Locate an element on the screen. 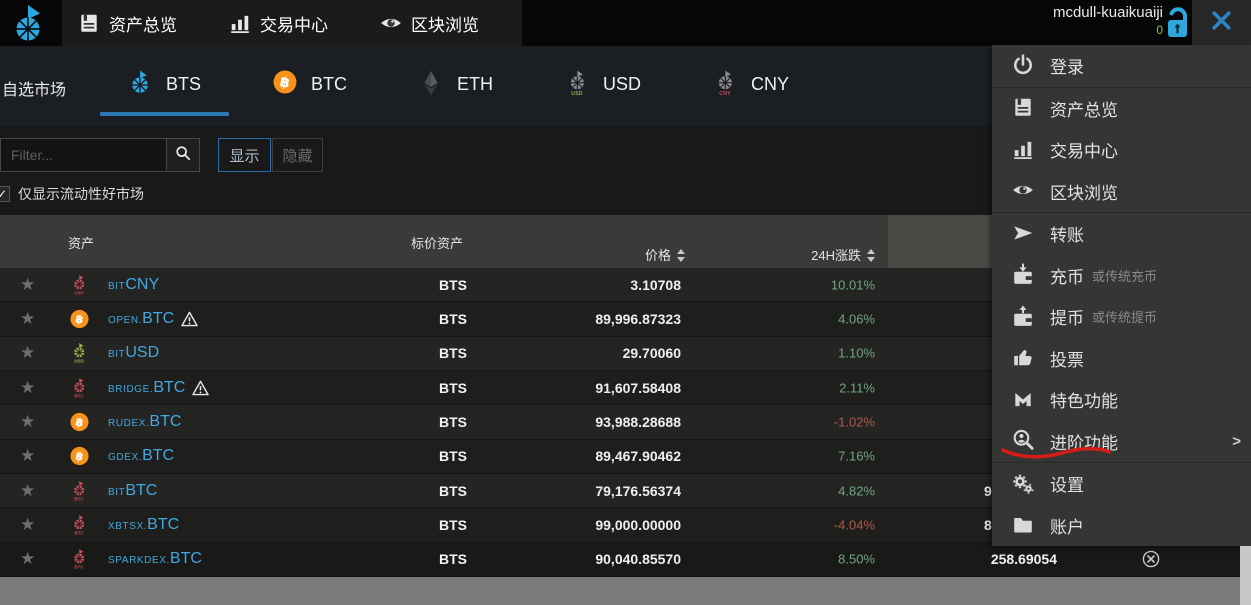 This screenshot has width=1251, height=605. tab-btc: ฿ BTC is located at coordinates (310, 84).